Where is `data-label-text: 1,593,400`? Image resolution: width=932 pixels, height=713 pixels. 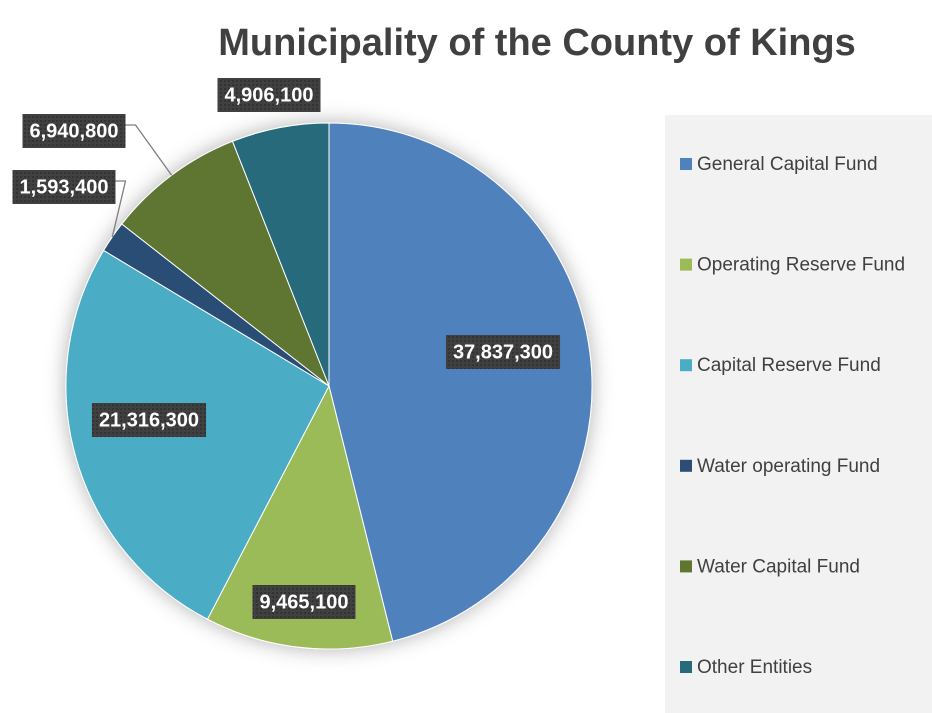 data-label-text: 1,593,400 is located at coordinates (64, 187).